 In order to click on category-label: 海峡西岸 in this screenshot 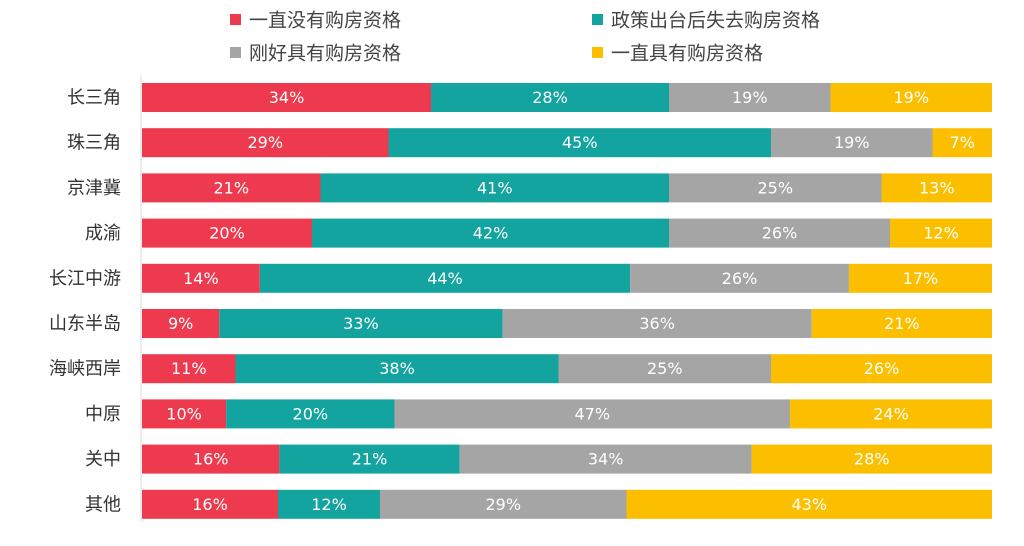, I will do `click(85, 369)`.